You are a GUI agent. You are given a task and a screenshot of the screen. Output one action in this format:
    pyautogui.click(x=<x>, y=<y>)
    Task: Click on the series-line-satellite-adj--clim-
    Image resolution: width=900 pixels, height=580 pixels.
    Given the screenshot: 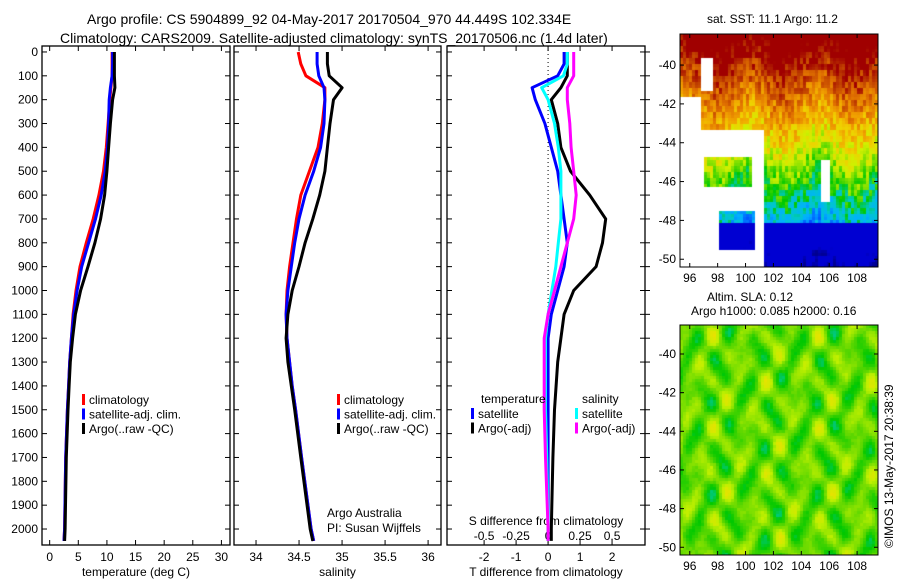 What is the action you would take?
    pyautogui.click(x=88, y=296)
    